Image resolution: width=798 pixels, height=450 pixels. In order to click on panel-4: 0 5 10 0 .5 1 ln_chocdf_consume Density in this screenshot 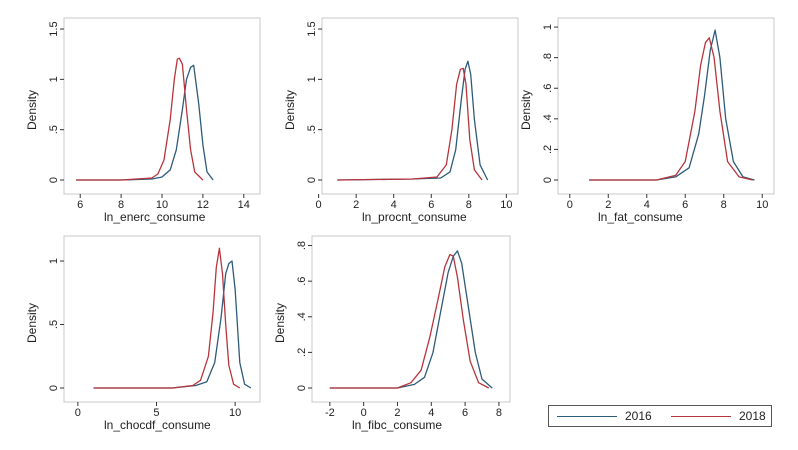, I will do `click(143, 333)`.